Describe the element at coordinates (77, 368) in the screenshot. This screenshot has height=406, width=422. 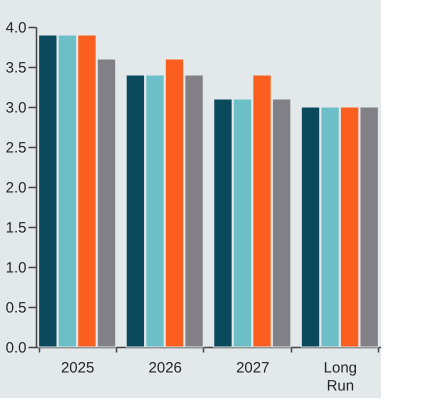
I see `x-tick-label: 2025` at that location.